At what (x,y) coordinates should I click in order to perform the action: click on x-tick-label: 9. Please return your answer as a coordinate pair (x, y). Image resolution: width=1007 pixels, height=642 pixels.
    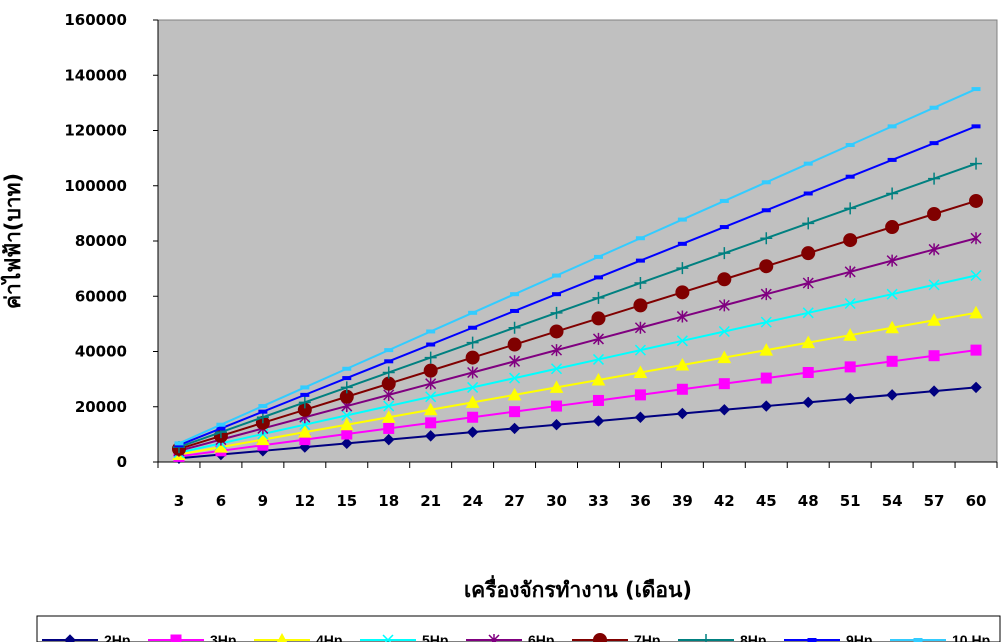
    Looking at the image, I should click on (263, 501).